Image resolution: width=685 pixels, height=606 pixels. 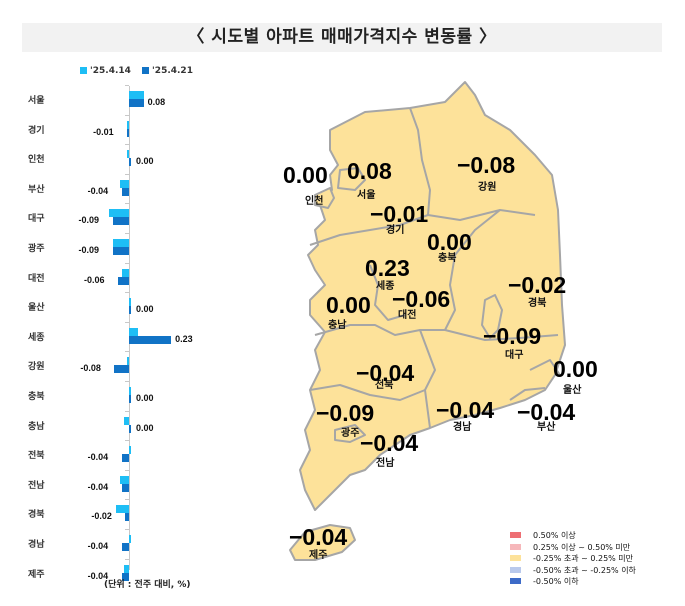 What do you see at coordinates (399, 214) in the screenshot?
I see `map-value: −0.01` at bounding box center [399, 214].